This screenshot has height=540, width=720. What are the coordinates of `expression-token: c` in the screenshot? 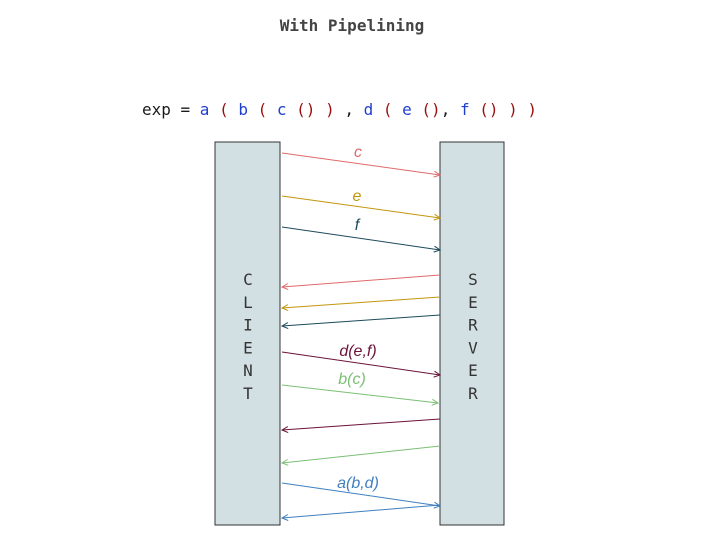 It's located at (282, 109).